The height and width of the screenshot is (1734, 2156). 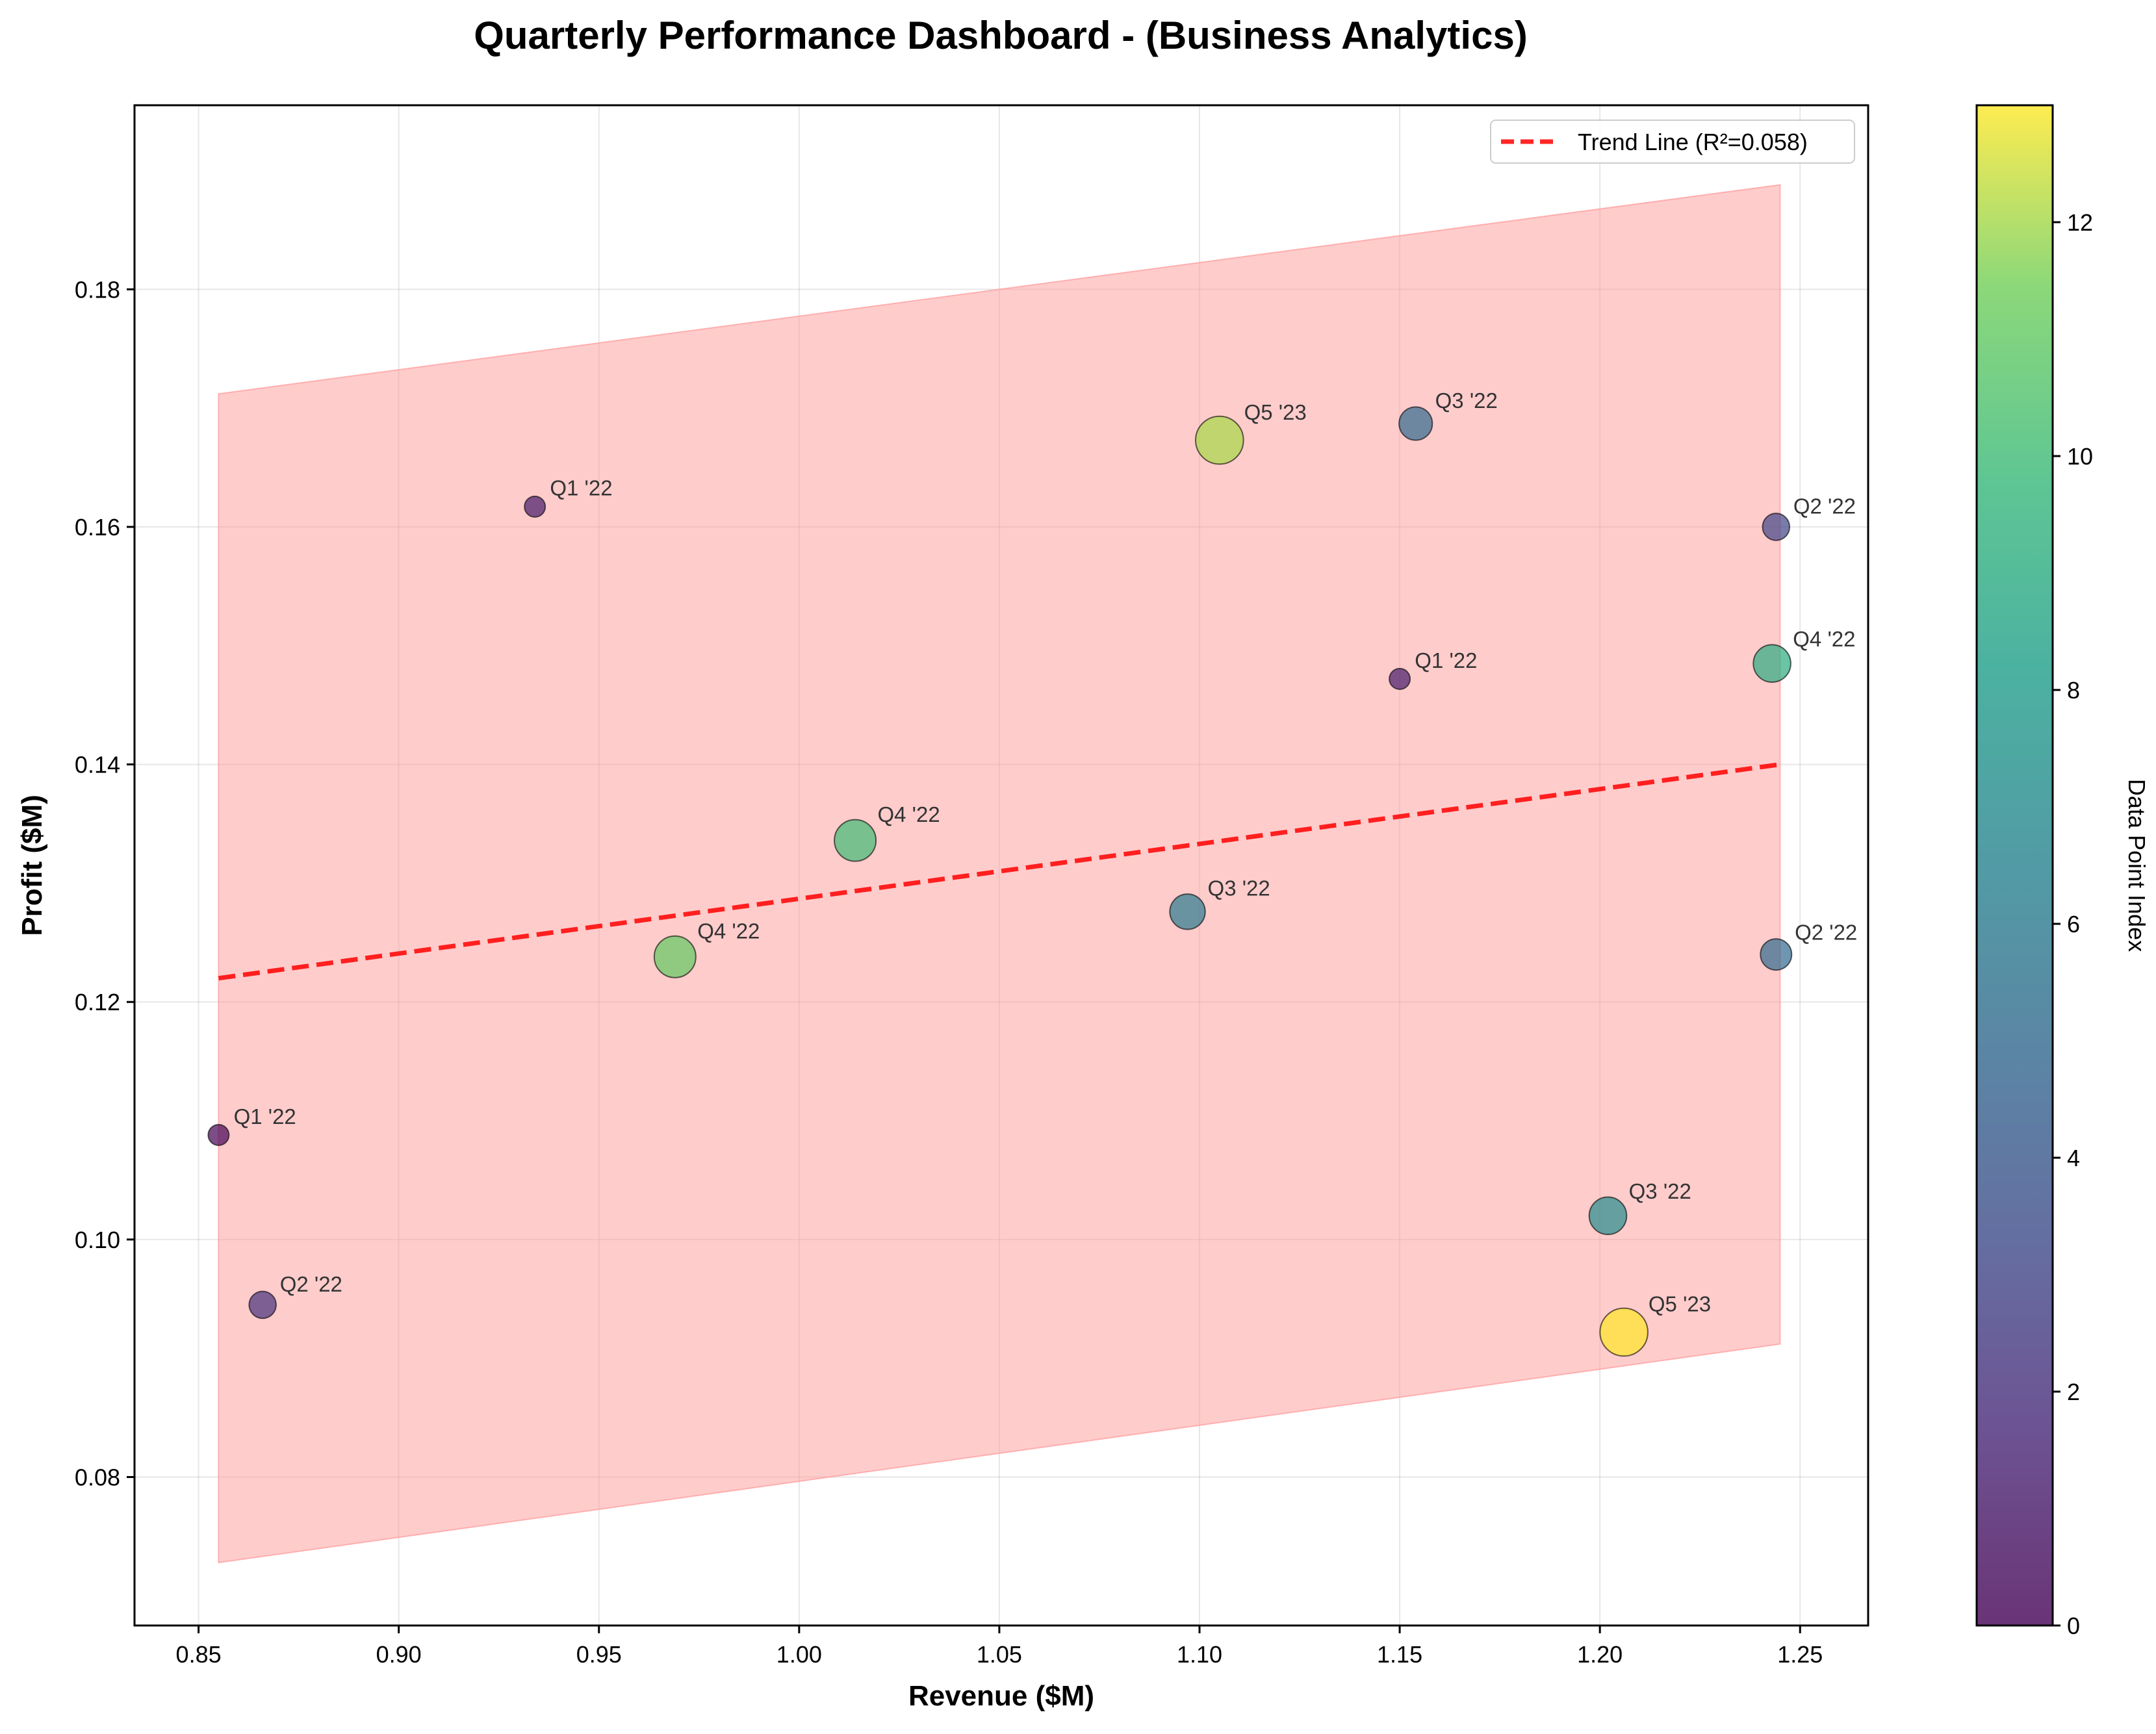 What do you see at coordinates (199, 1654) in the screenshot?
I see `x-tick-label: 0.85` at bounding box center [199, 1654].